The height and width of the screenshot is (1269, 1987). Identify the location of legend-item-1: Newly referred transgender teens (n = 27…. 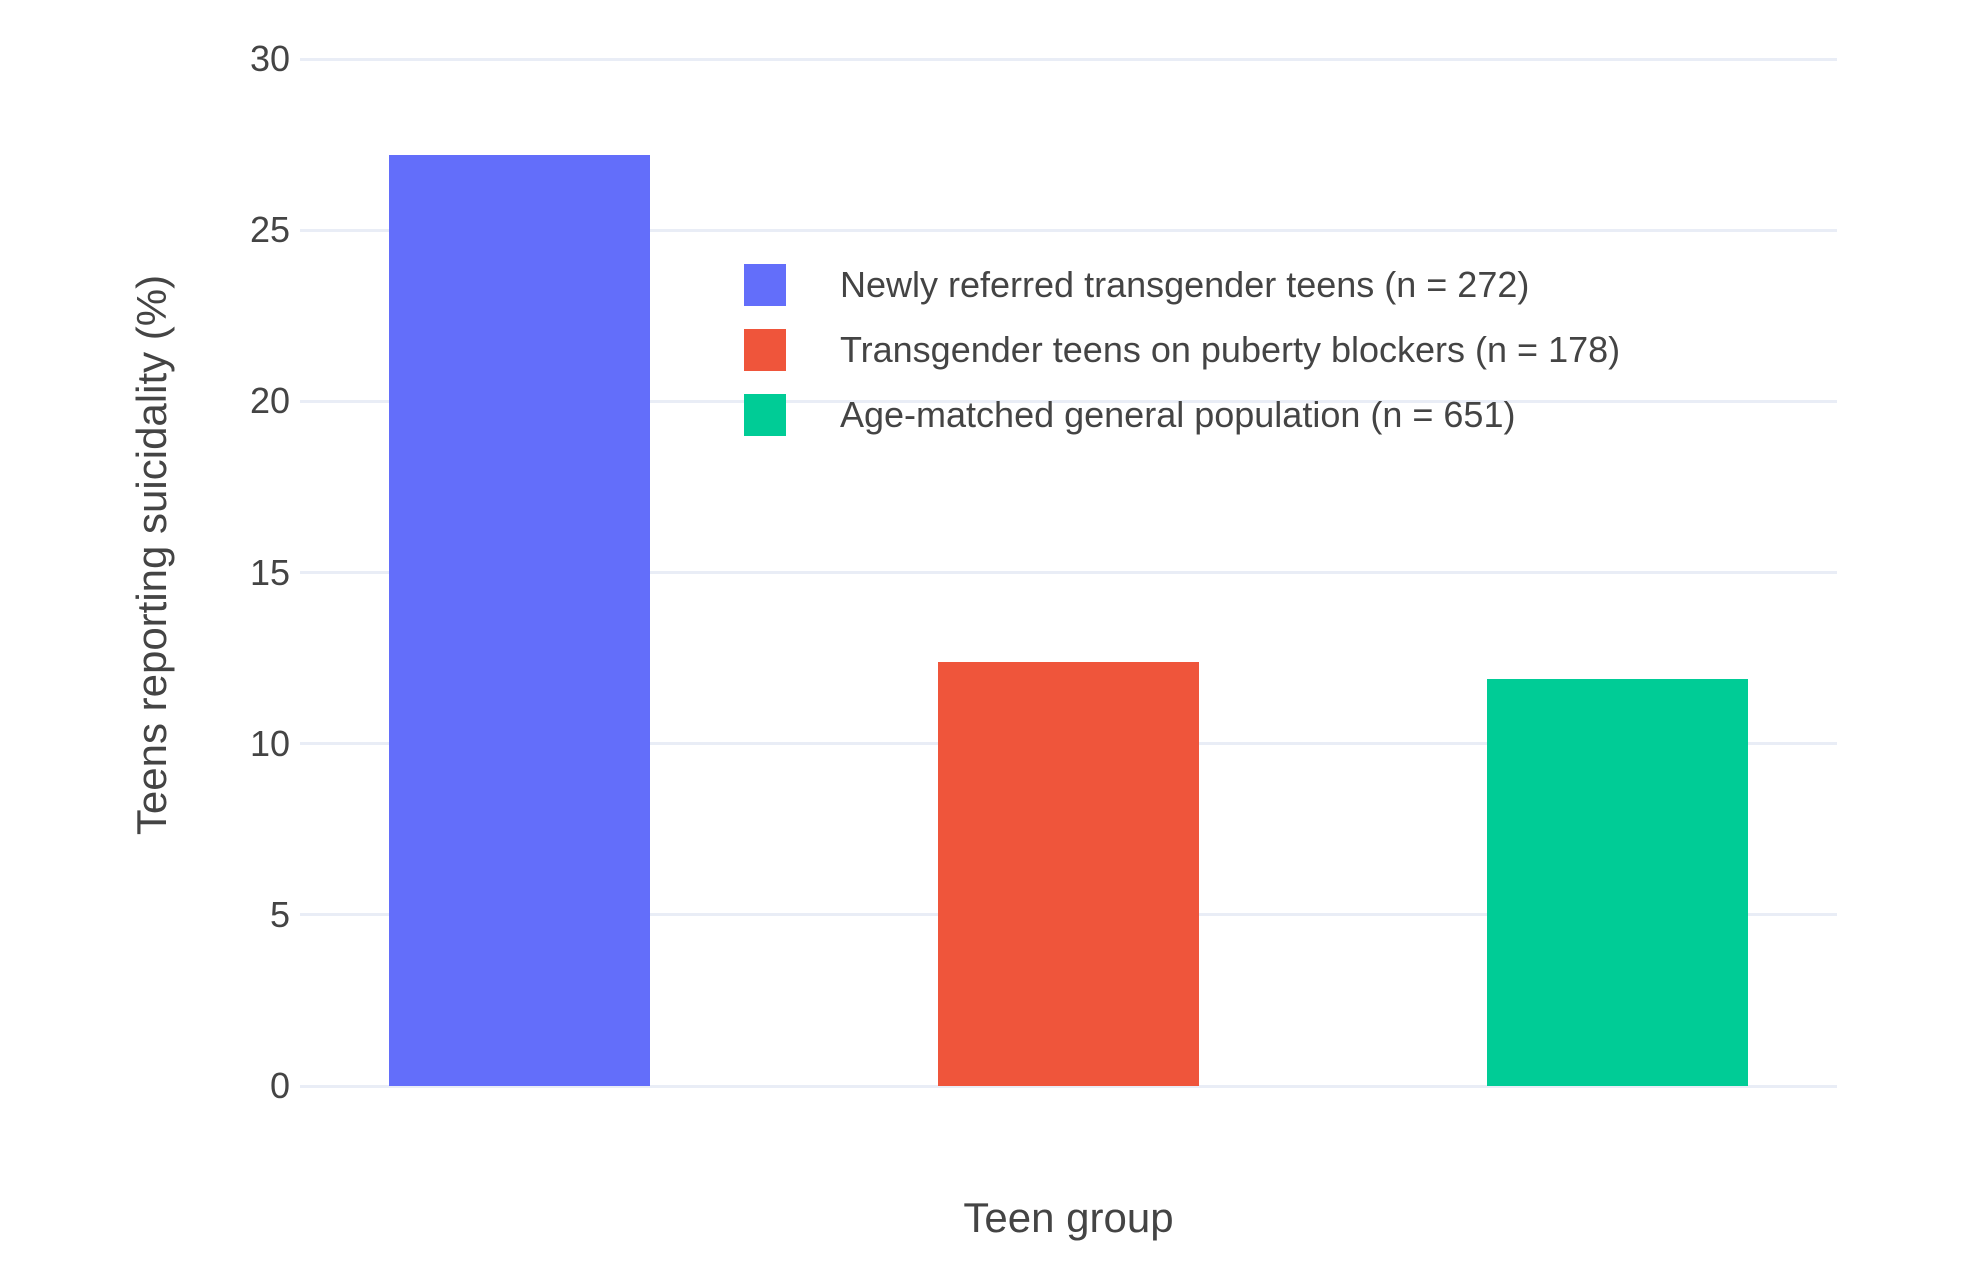
(1136, 285).